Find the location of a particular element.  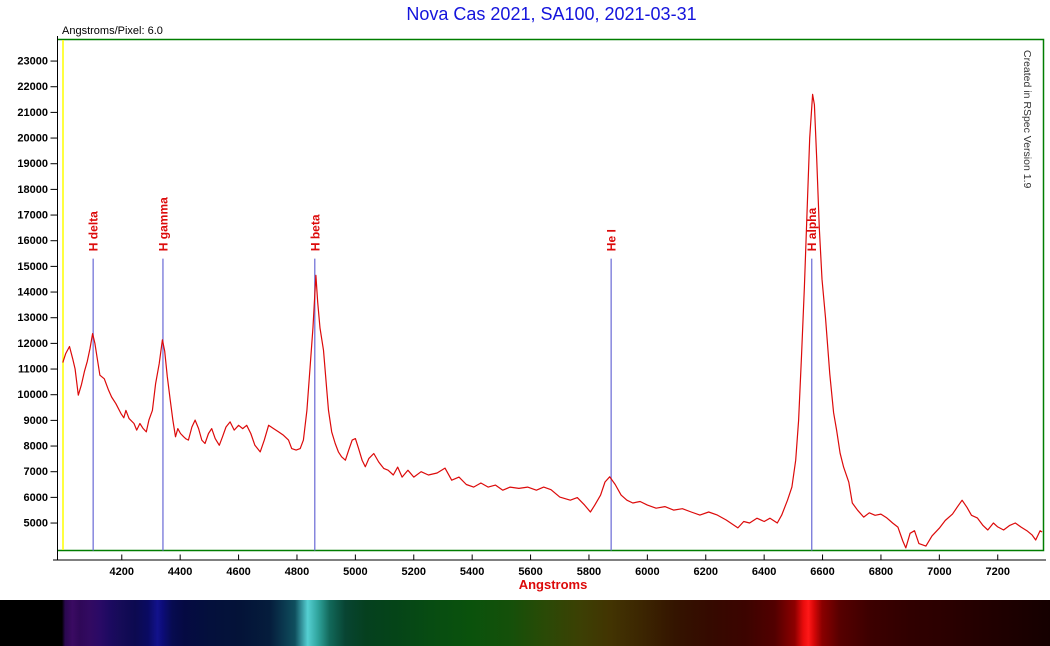

x-tick-label: 5800 is located at coordinates (589, 572).